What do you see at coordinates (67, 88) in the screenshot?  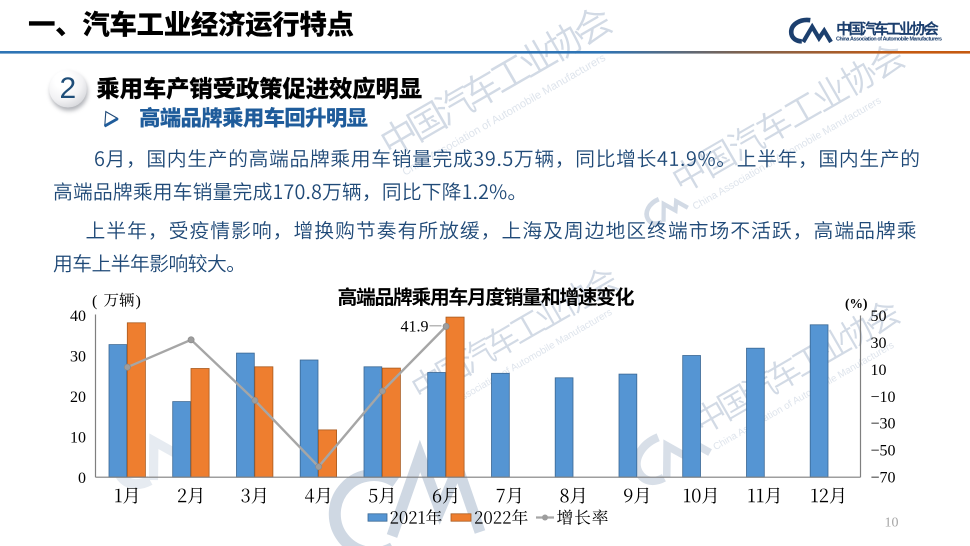 I see `svg-text: 2` at bounding box center [67, 88].